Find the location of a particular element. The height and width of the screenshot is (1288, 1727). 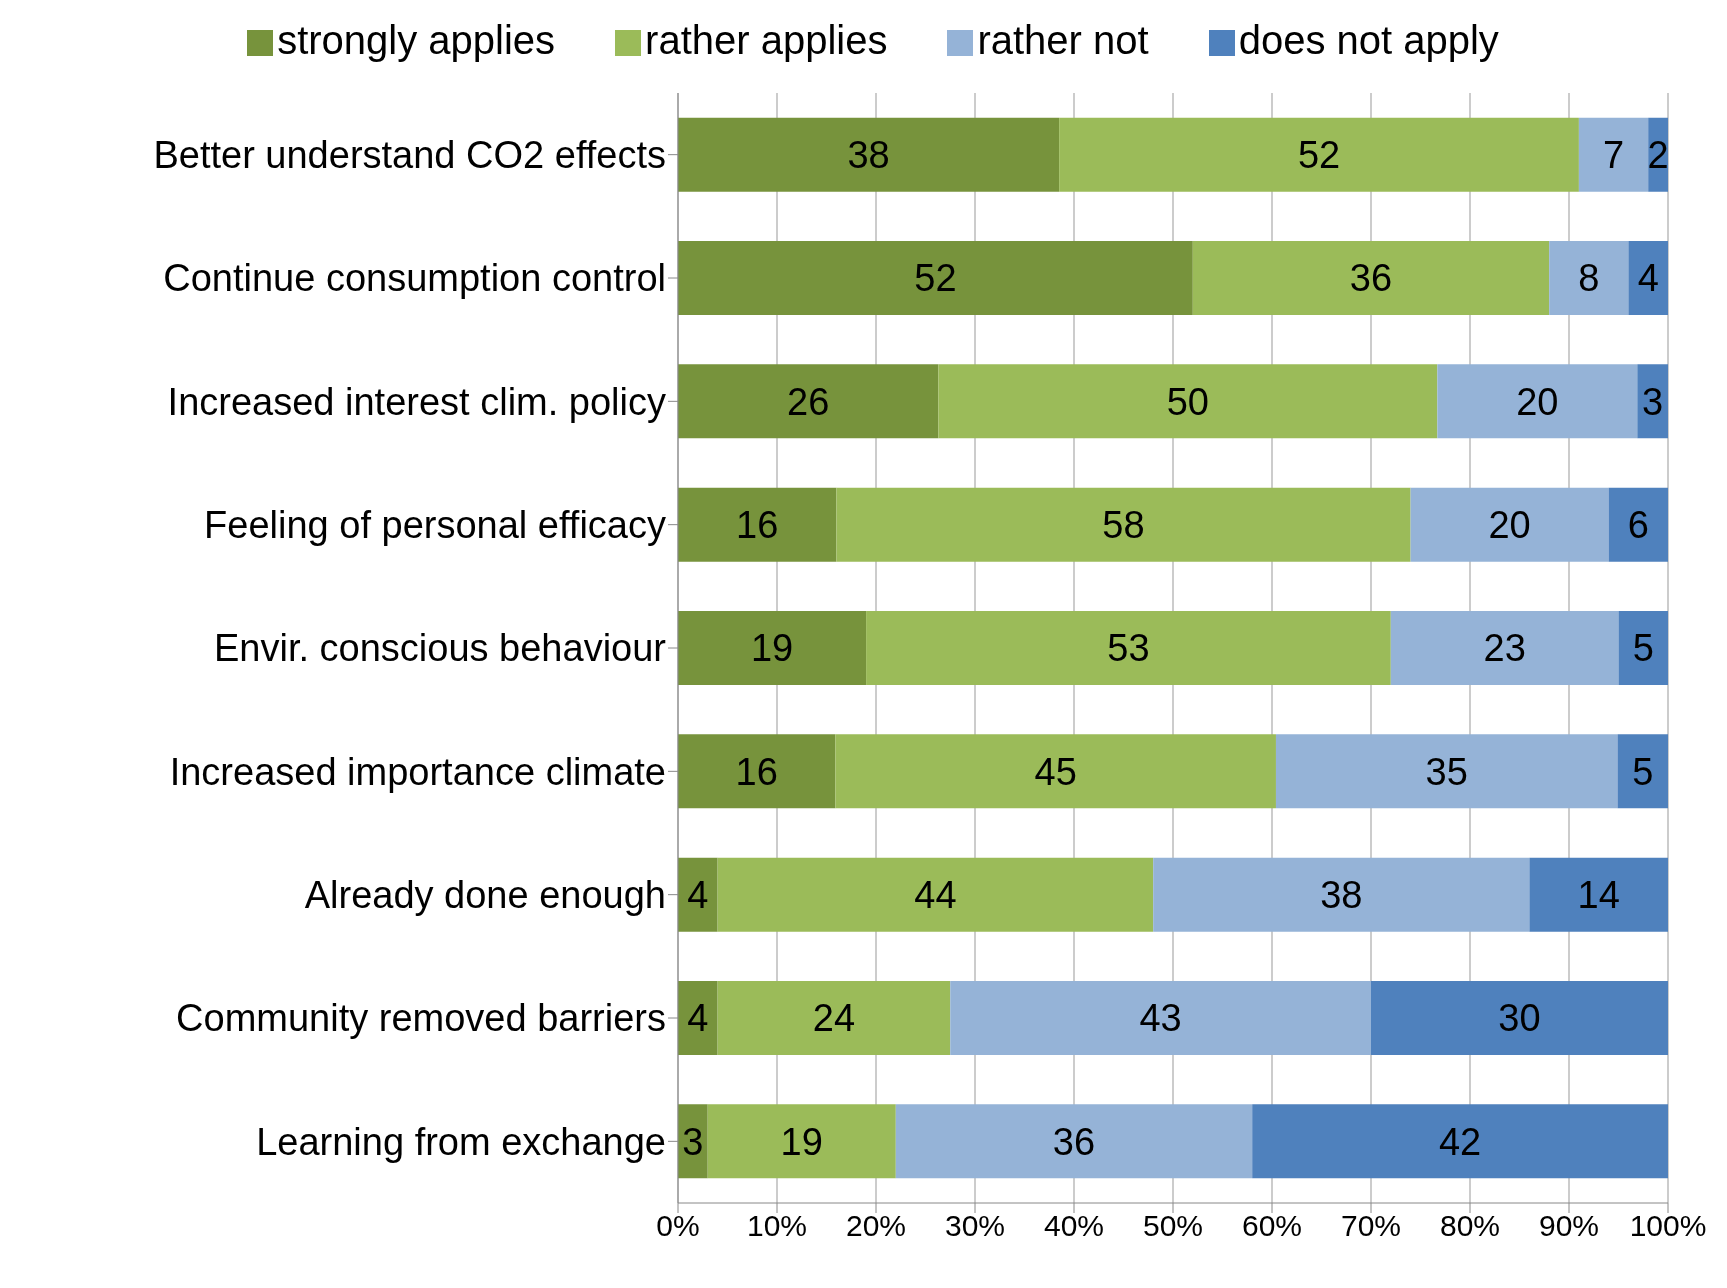

legend-label: does not apply is located at coordinates (1368, 40).